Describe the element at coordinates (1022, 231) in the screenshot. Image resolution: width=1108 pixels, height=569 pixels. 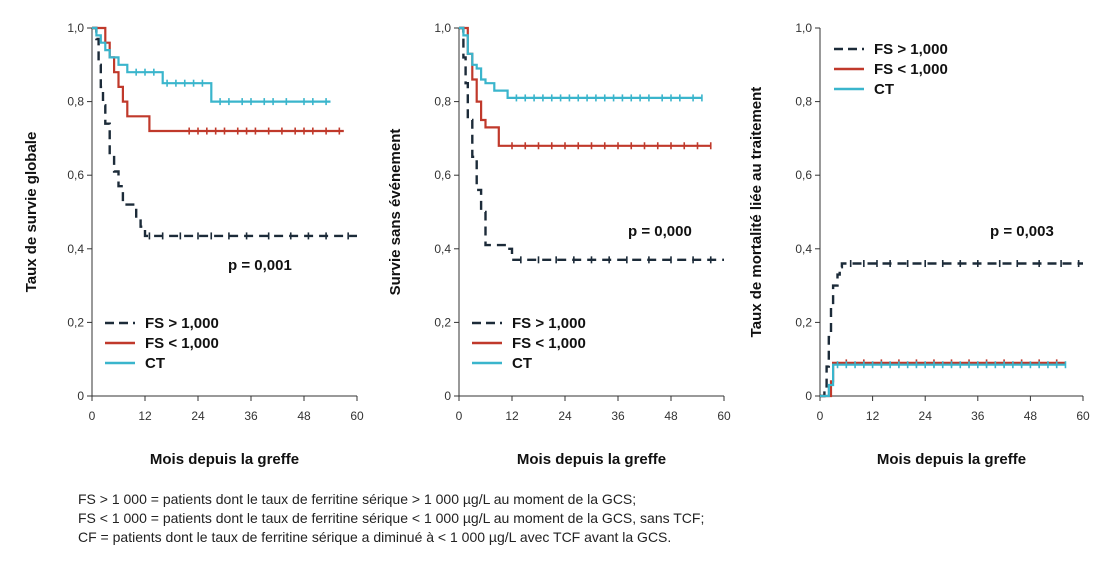
I see `p-value-annotation: p = 0,003` at that location.